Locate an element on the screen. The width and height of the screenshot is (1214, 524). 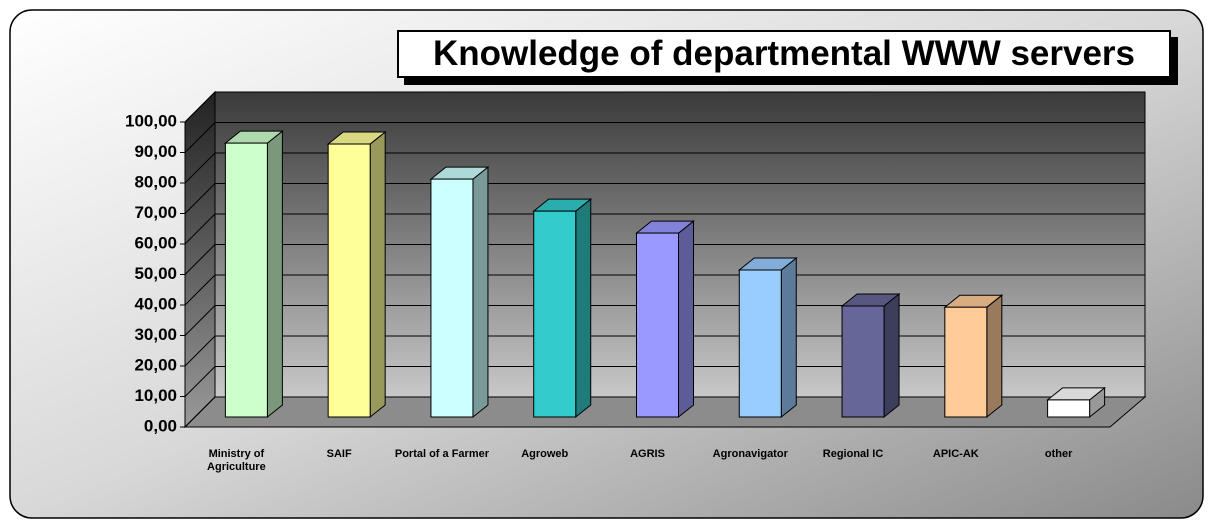
y-tick-label: 100,00 is located at coordinates (151, 120).